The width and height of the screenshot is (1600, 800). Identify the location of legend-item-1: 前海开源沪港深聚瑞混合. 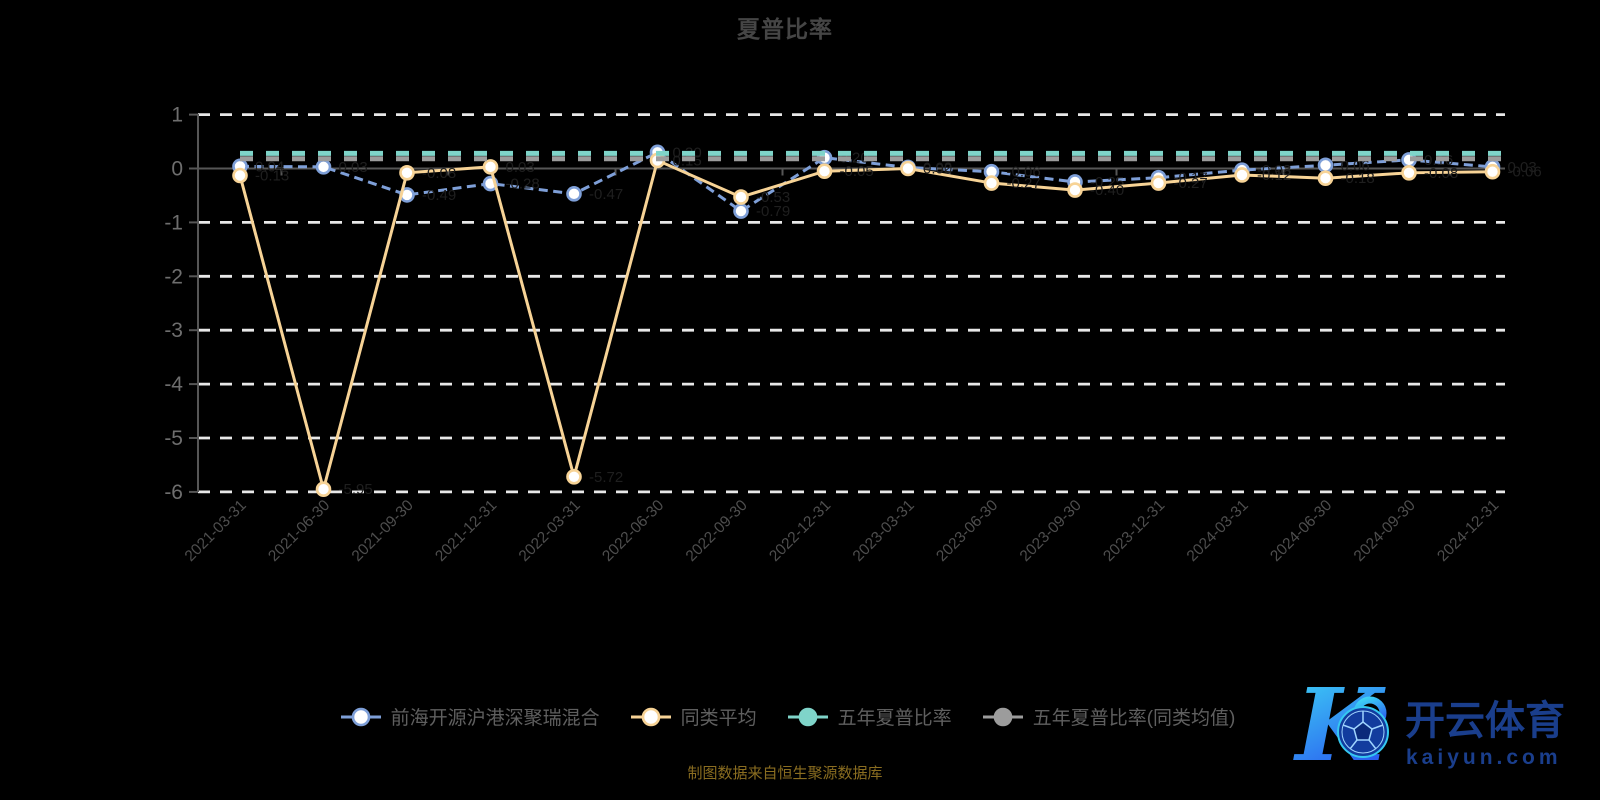
(470, 716).